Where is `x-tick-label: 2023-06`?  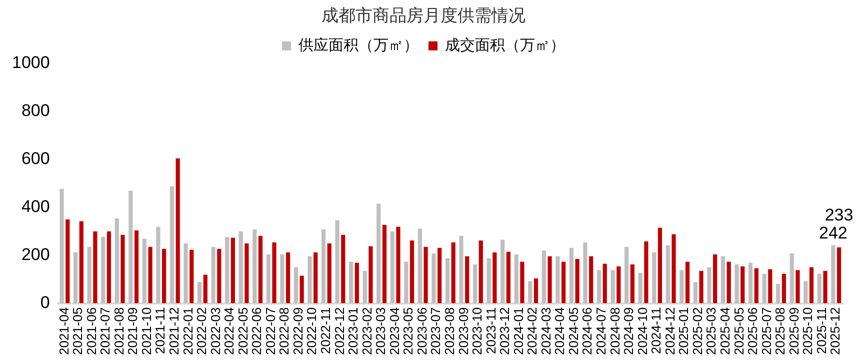 x-tick-label: 2023-06 is located at coordinates (422, 331).